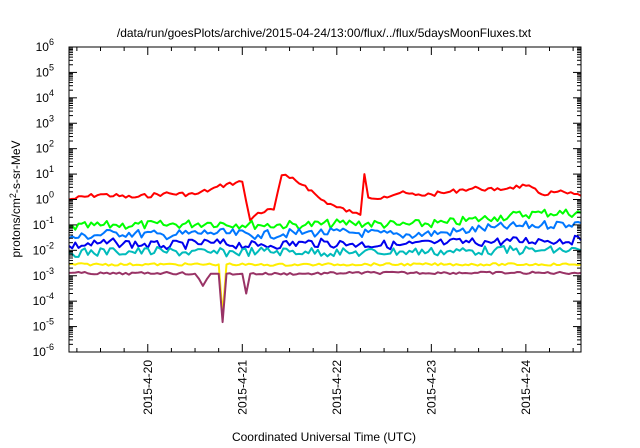 The height and width of the screenshot is (448, 640). I want to click on y-tick-label: 10⁶, so click(45, 45).